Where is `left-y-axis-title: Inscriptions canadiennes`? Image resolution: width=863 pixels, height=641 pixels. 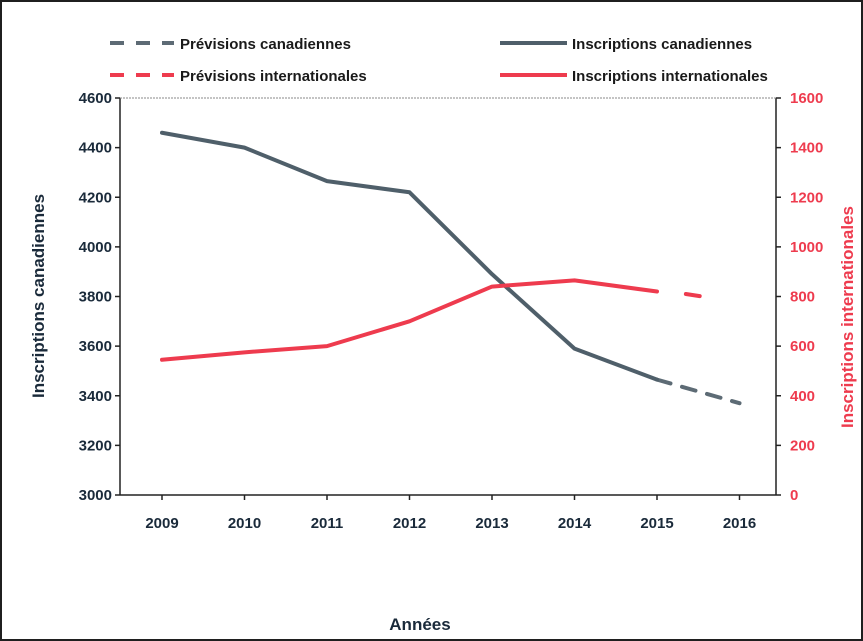
left-y-axis-title: Inscriptions canadiennes is located at coordinates (38, 296).